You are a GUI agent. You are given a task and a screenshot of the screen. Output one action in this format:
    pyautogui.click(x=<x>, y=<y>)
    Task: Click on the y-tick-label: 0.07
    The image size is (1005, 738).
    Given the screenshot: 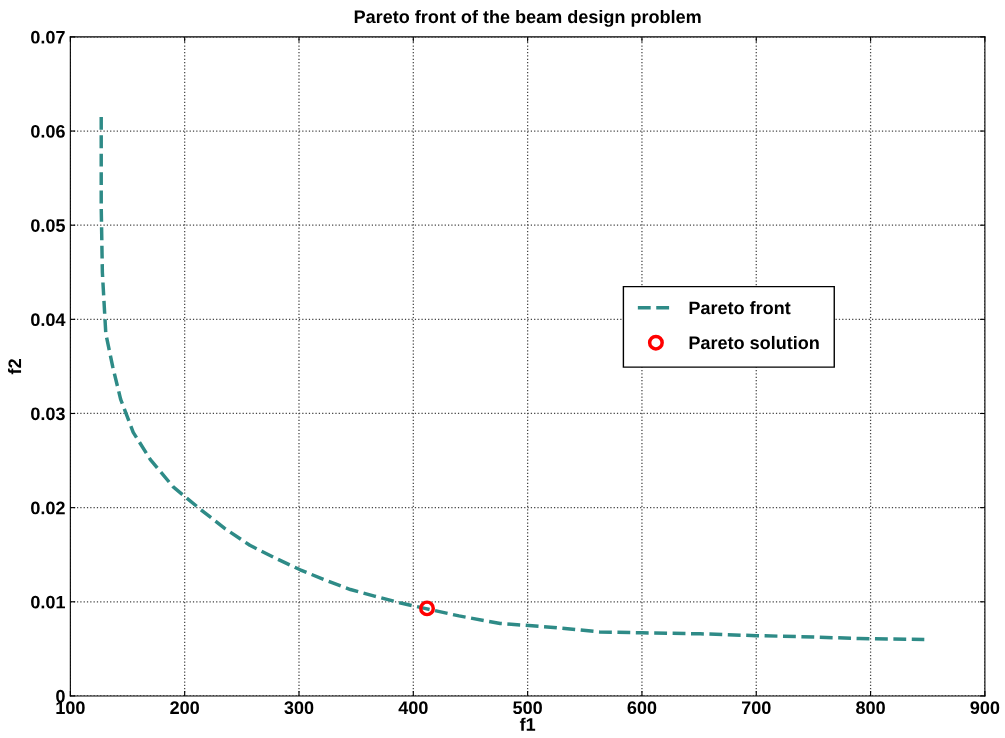 What is the action you would take?
    pyautogui.click(x=48, y=37)
    